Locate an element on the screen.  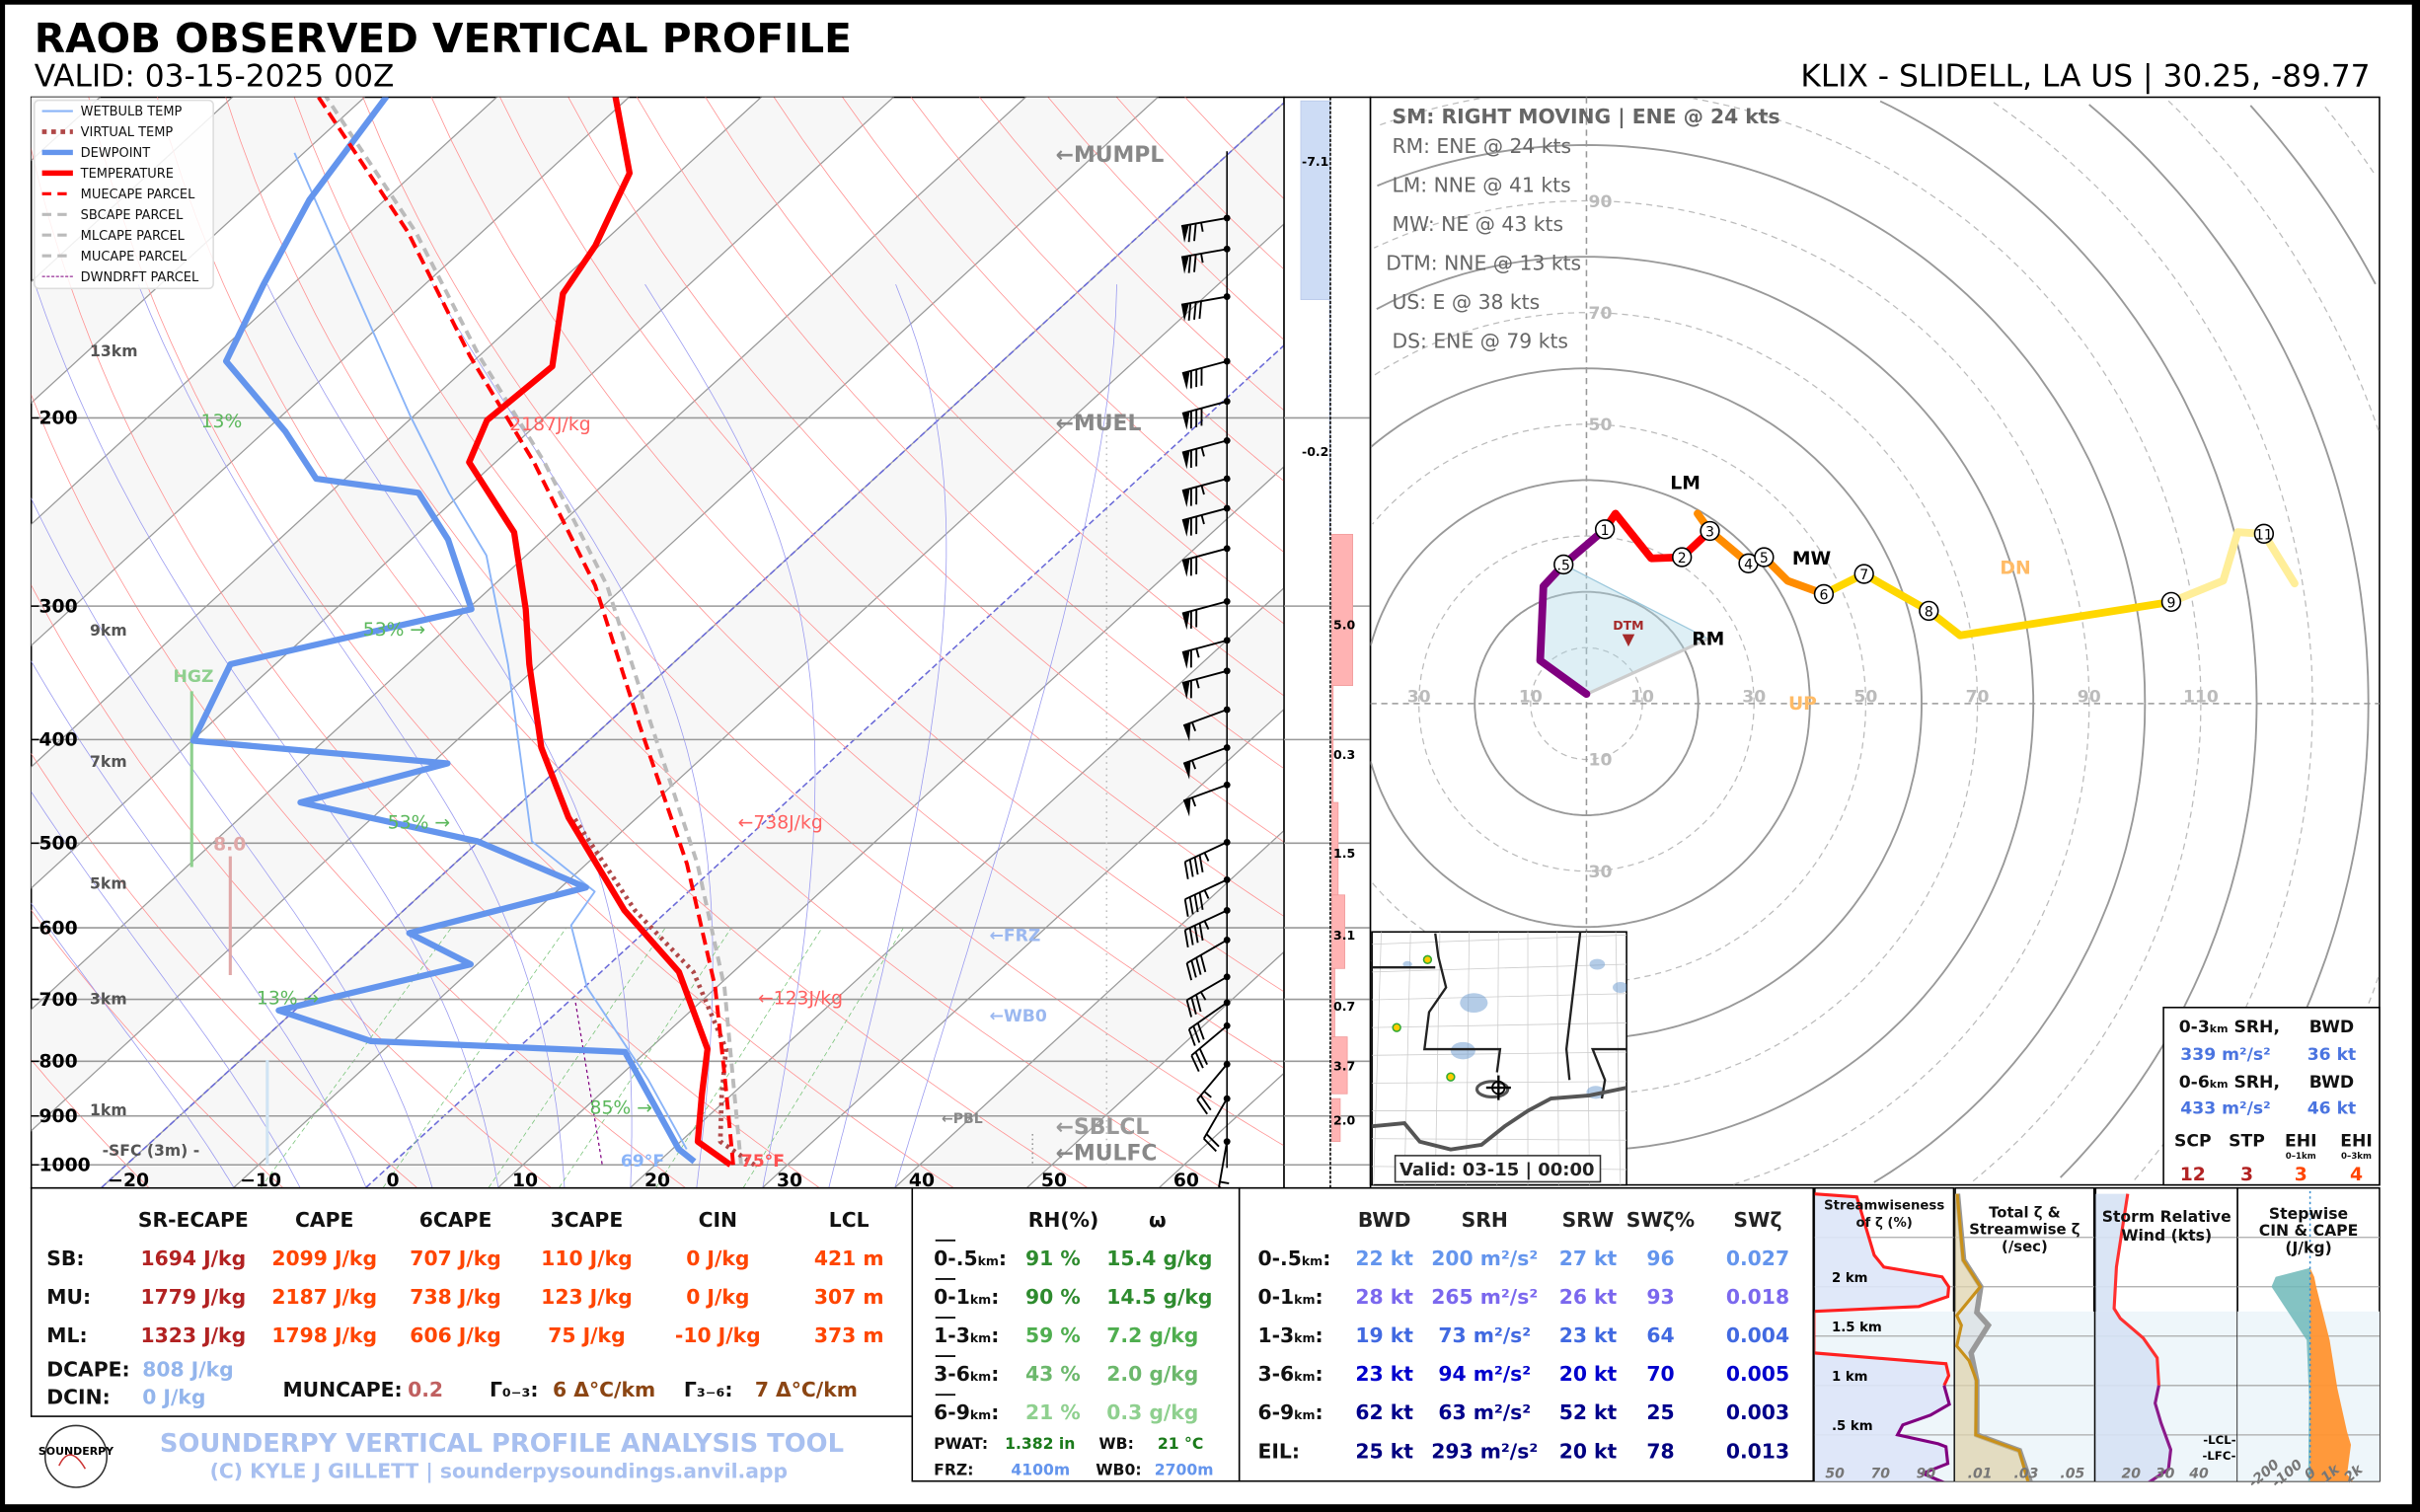
height-label: 7km is located at coordinates (108, 761).